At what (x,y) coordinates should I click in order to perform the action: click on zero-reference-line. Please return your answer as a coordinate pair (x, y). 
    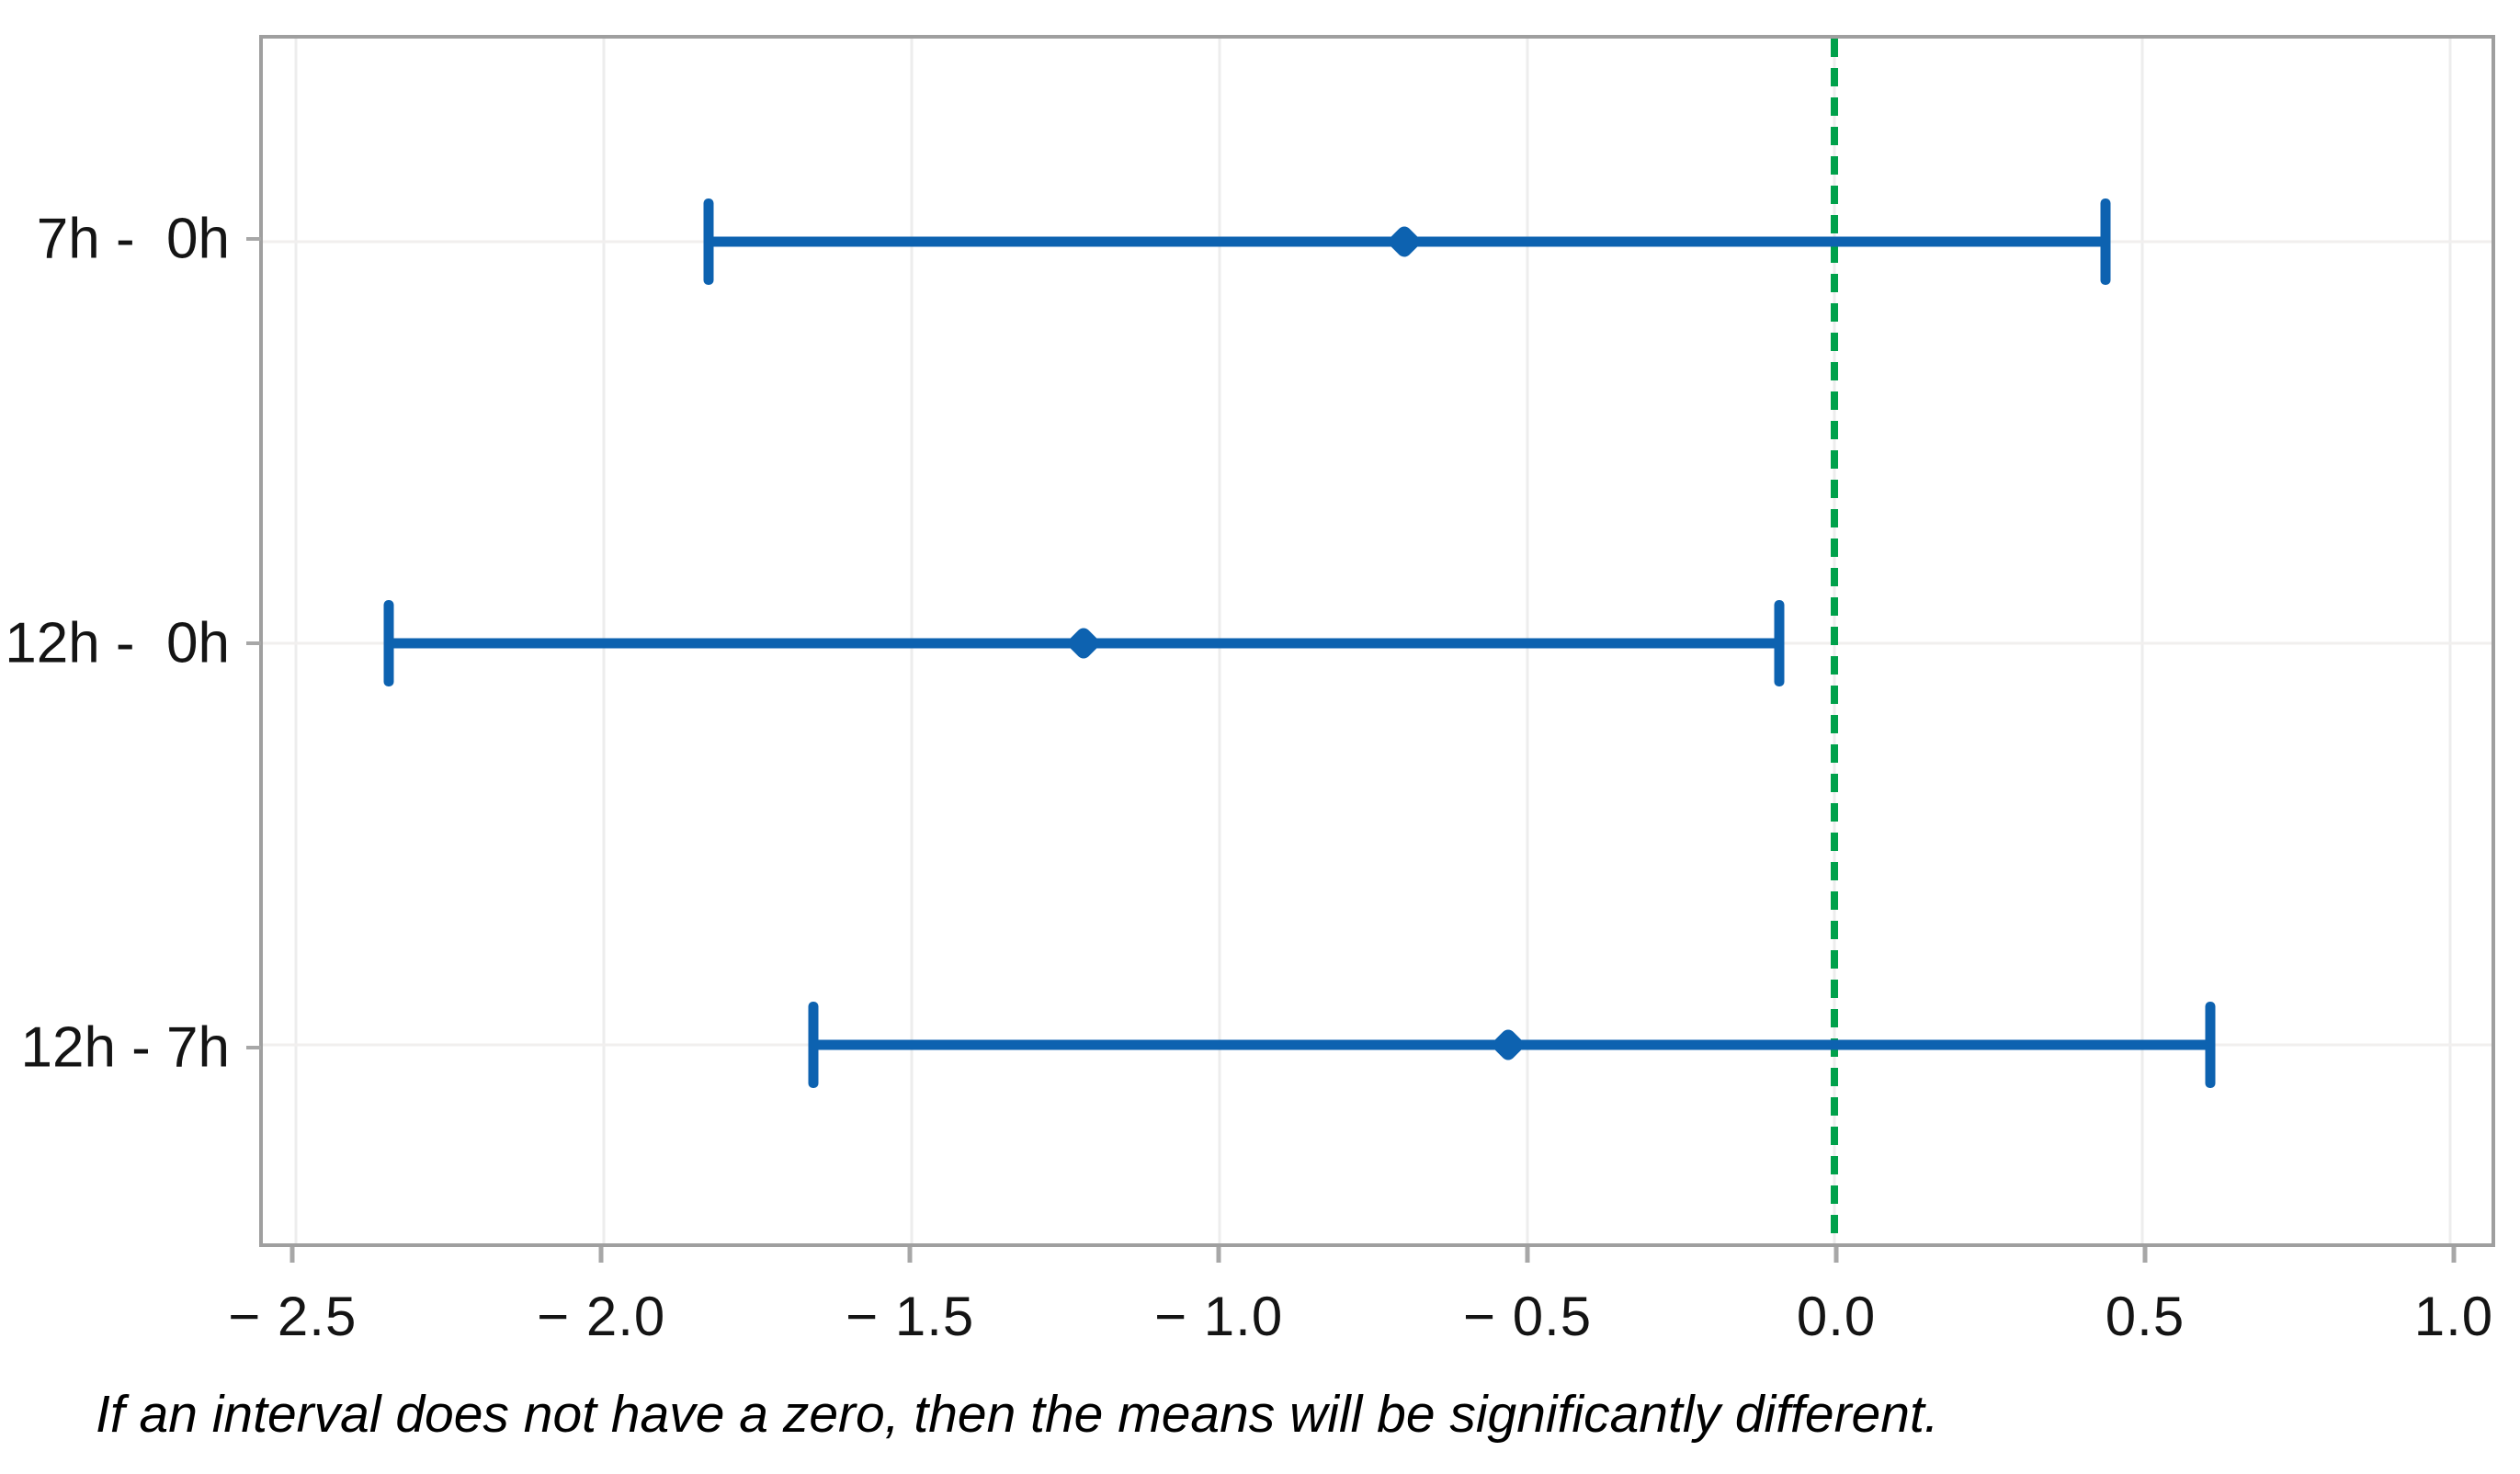
    Looking at the image, I should click on (1835, 641).